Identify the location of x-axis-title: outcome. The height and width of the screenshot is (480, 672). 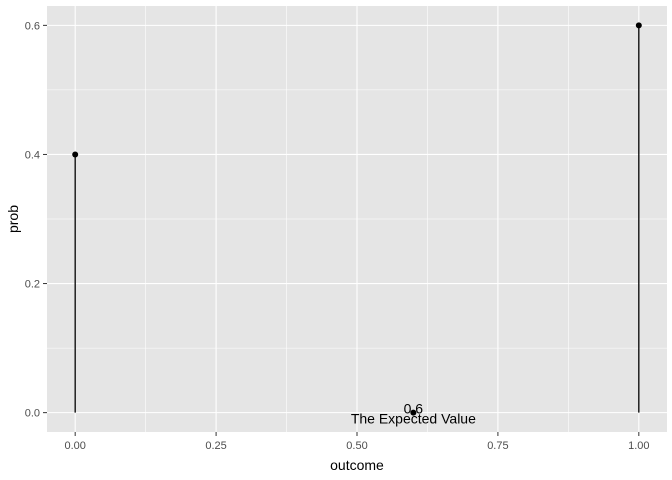
(357, 465).